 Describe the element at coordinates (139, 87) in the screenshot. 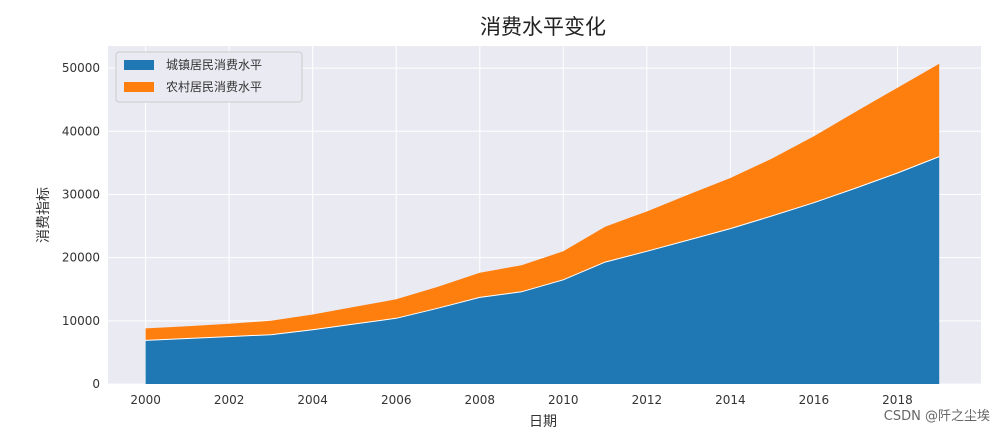

I see `legend-swatch-rural` at that location.